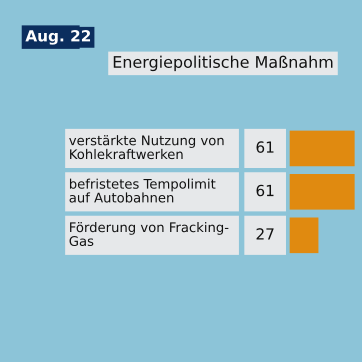 This screenshot has width=362, height=362. I want to click on y-tick-label: befristetes Tempolimit auf Autobahnen, so click(143, 190).